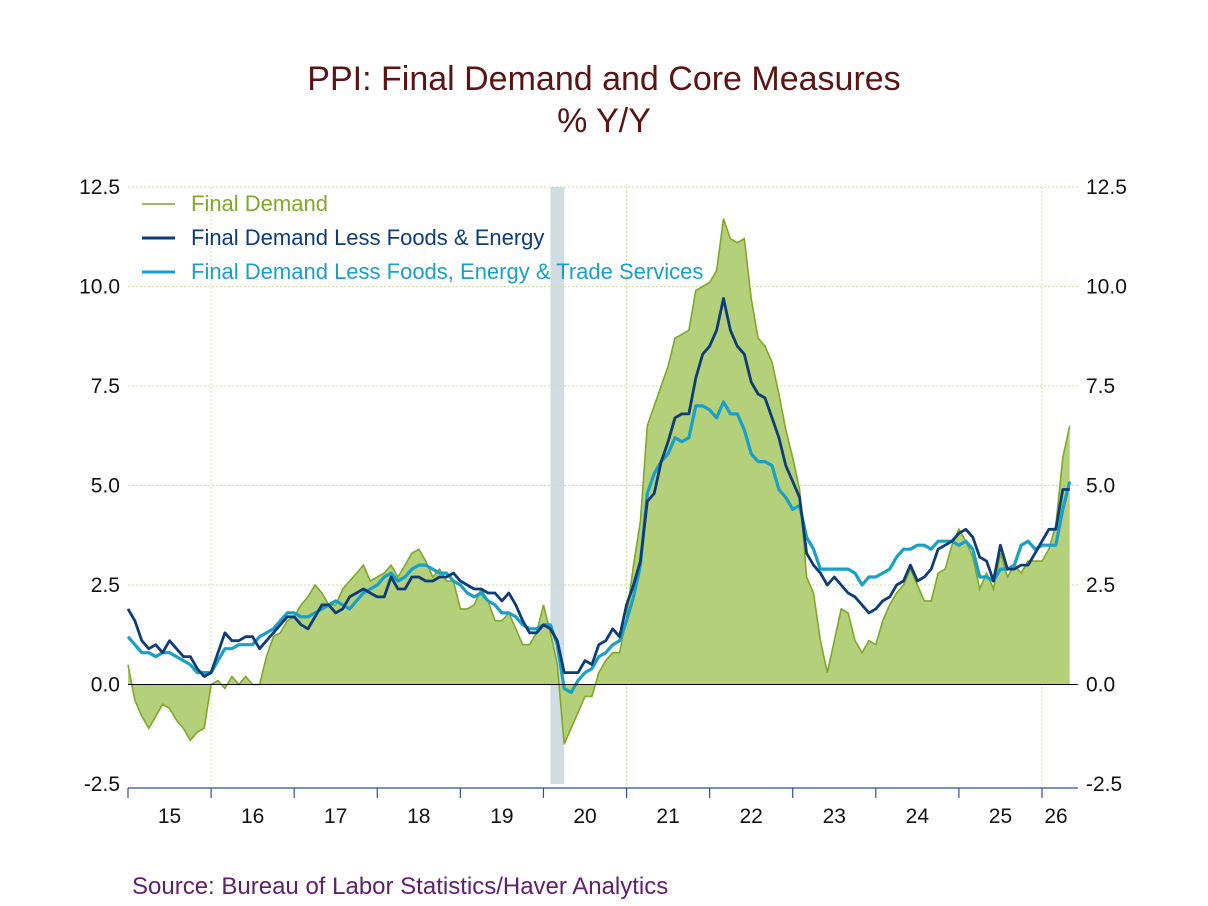 This screenshot has width=1208, height=906. I want to click on x-tick-label: 22, so click(750, 816).